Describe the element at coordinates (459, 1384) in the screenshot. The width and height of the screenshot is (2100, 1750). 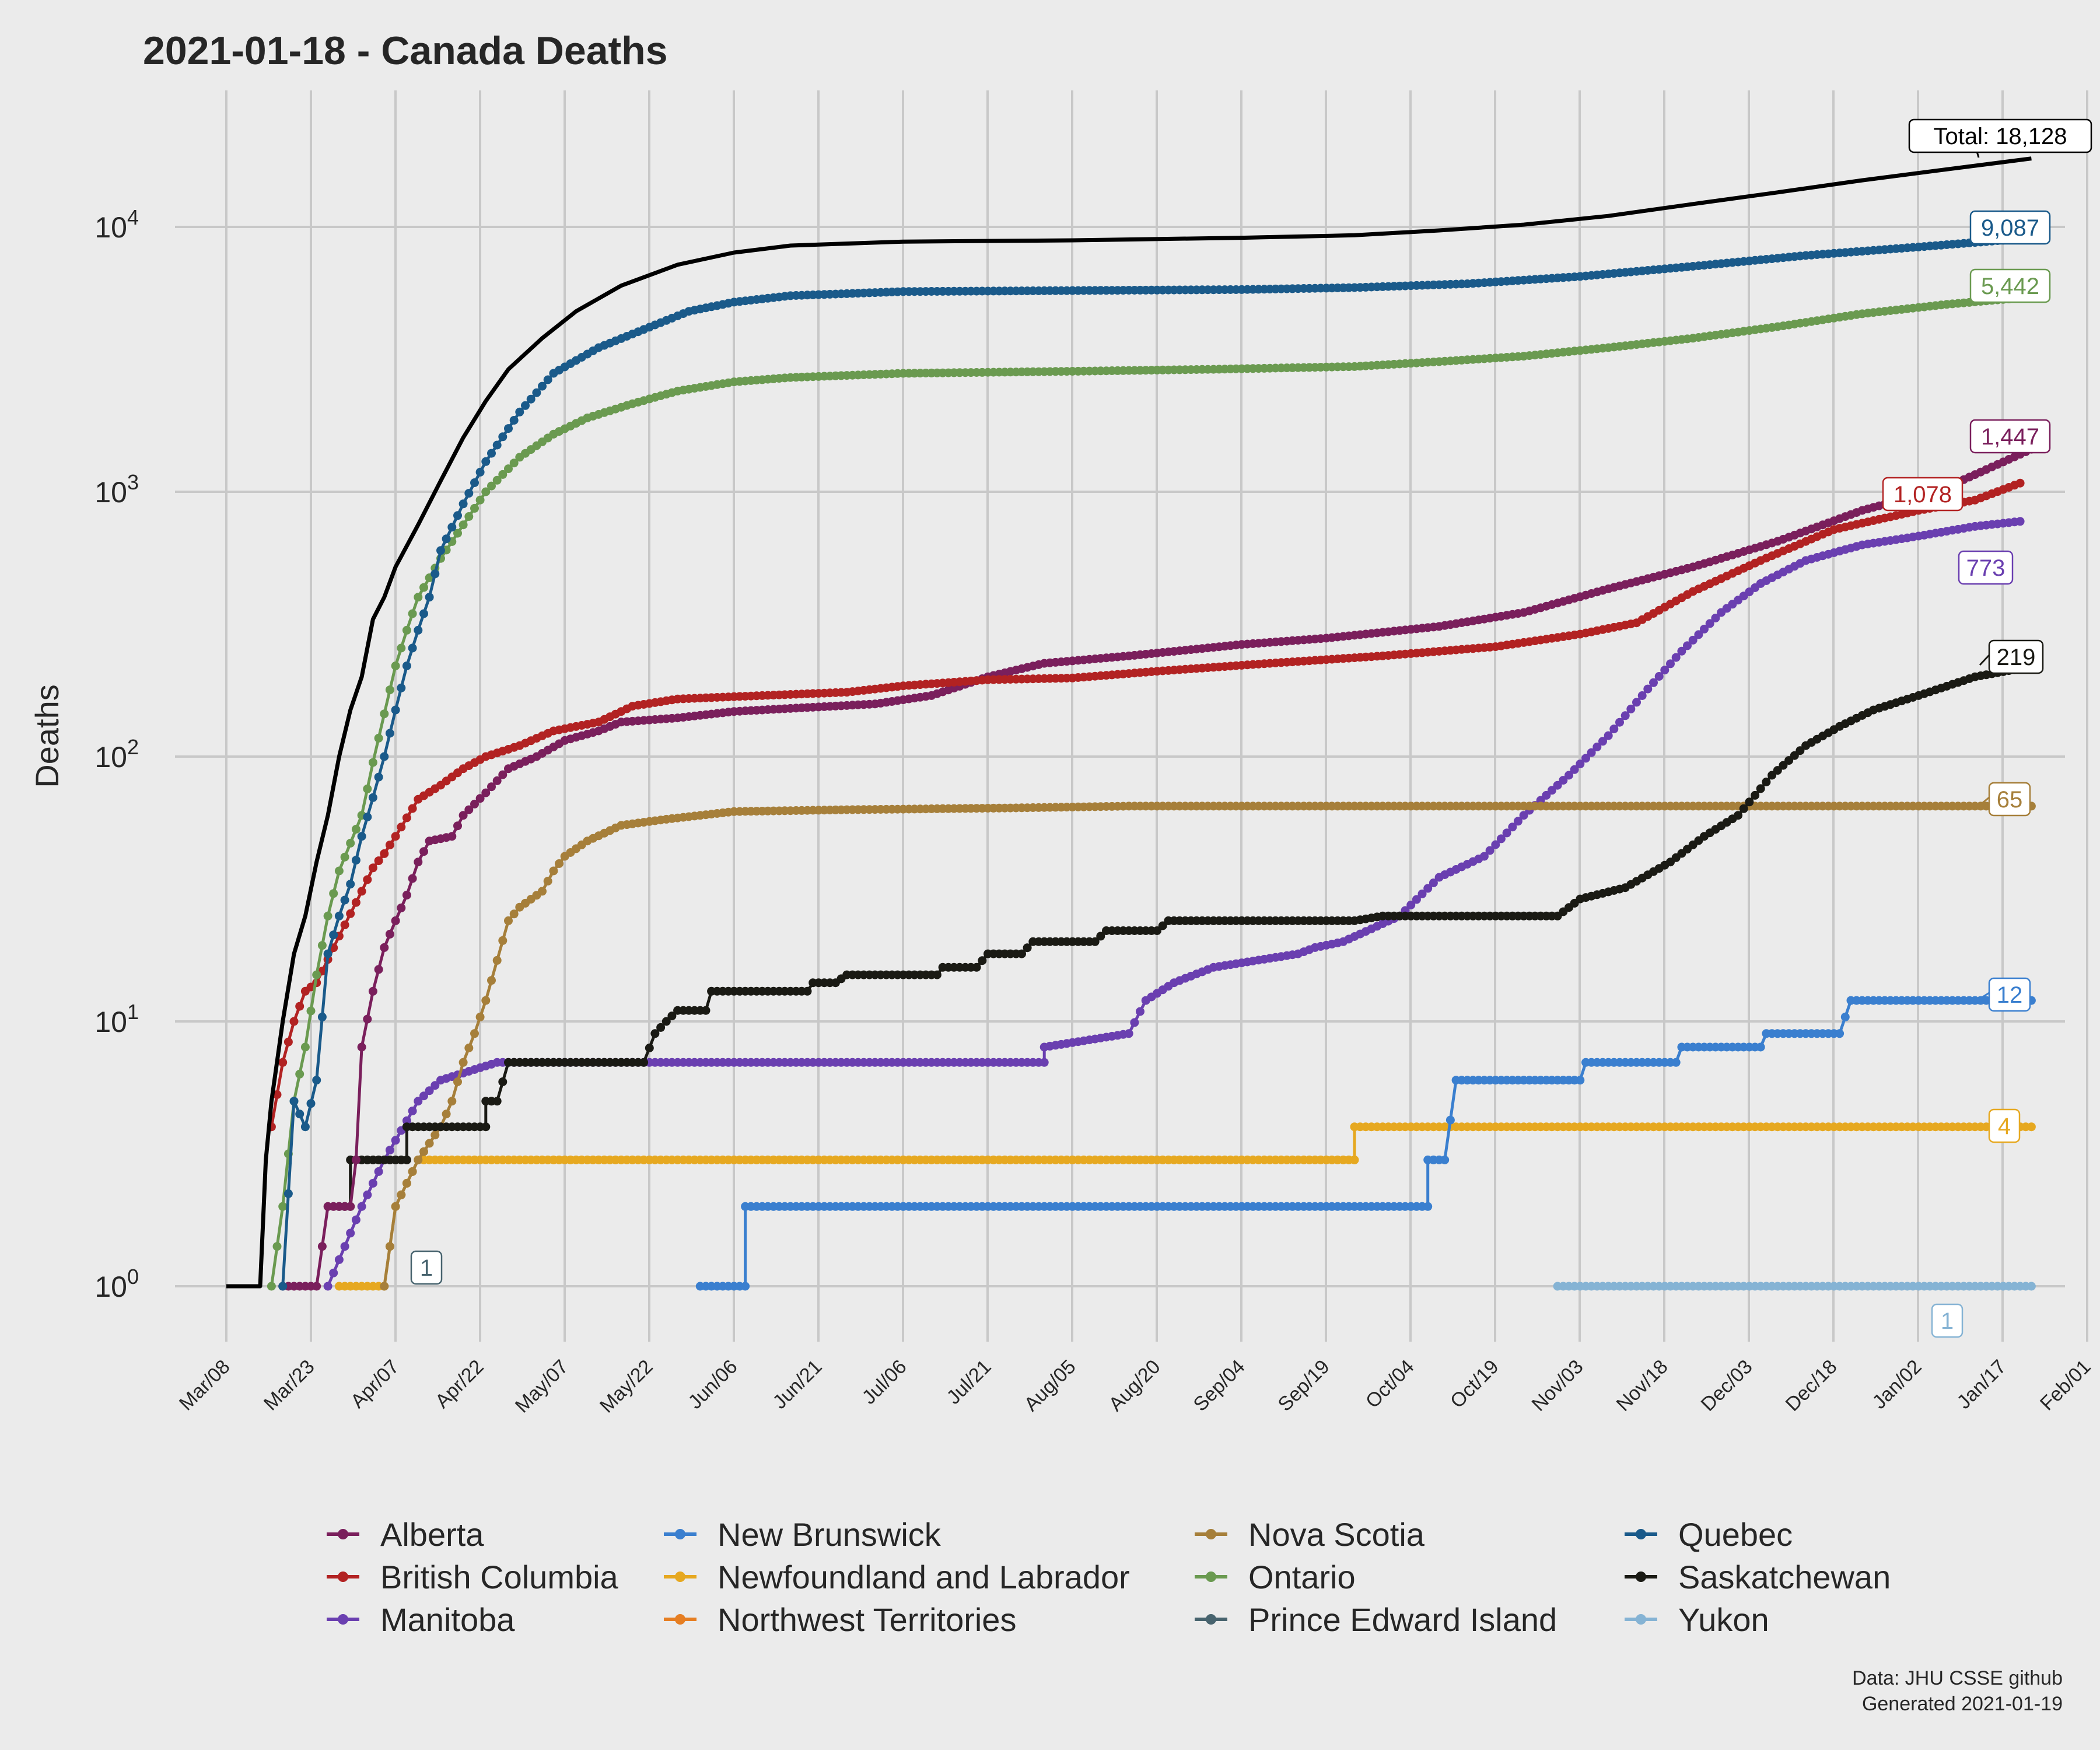
I see `x-tick-label: Apr/22` at that location.